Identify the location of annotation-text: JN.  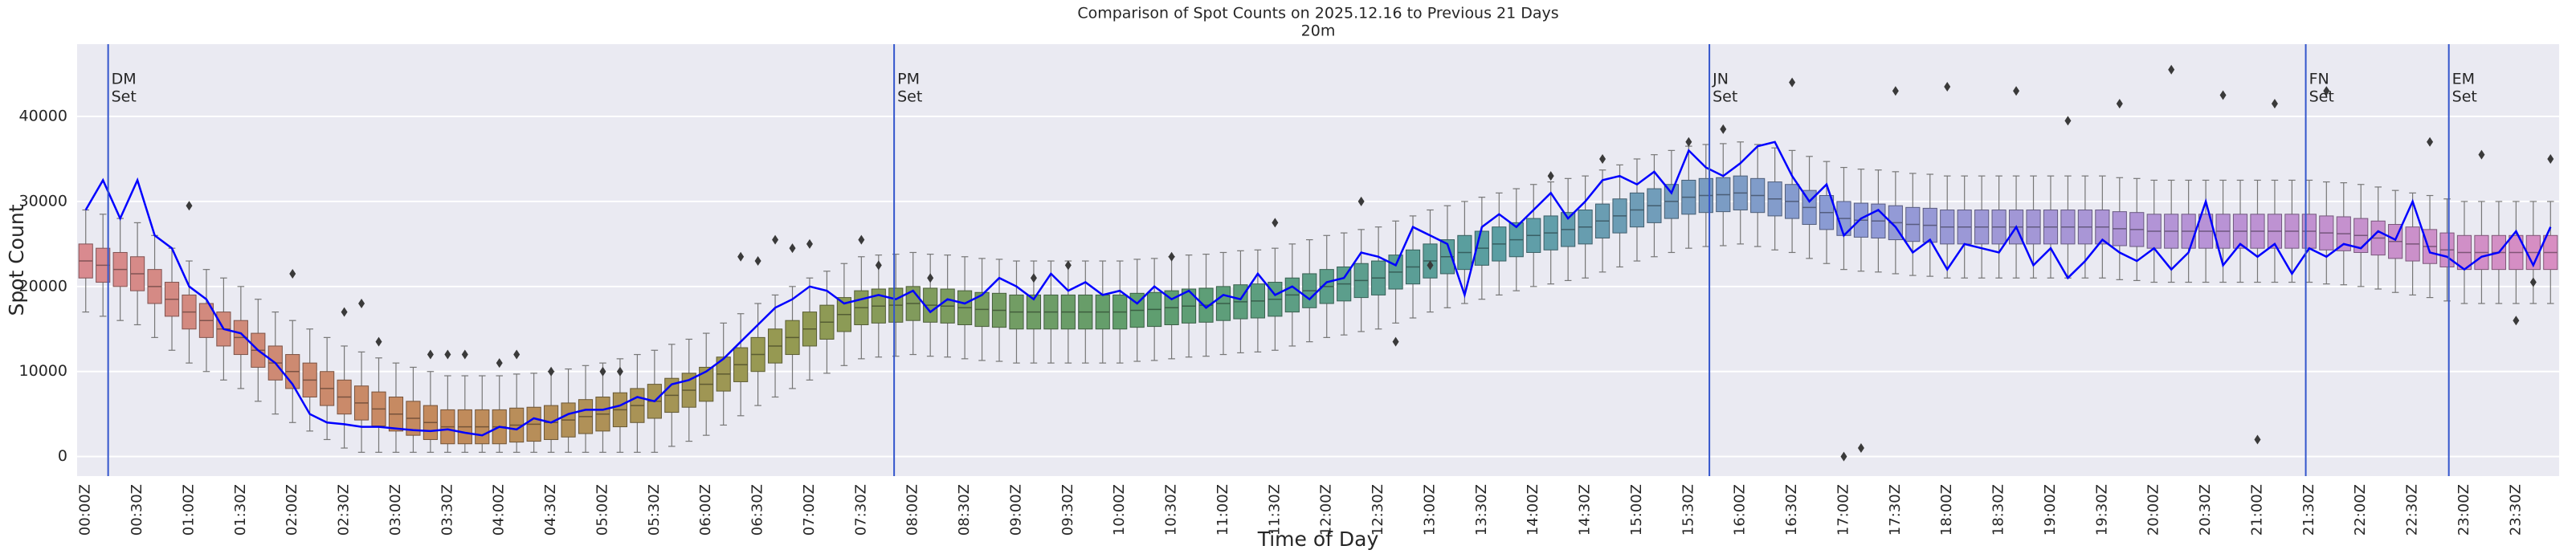
(1720, 79).